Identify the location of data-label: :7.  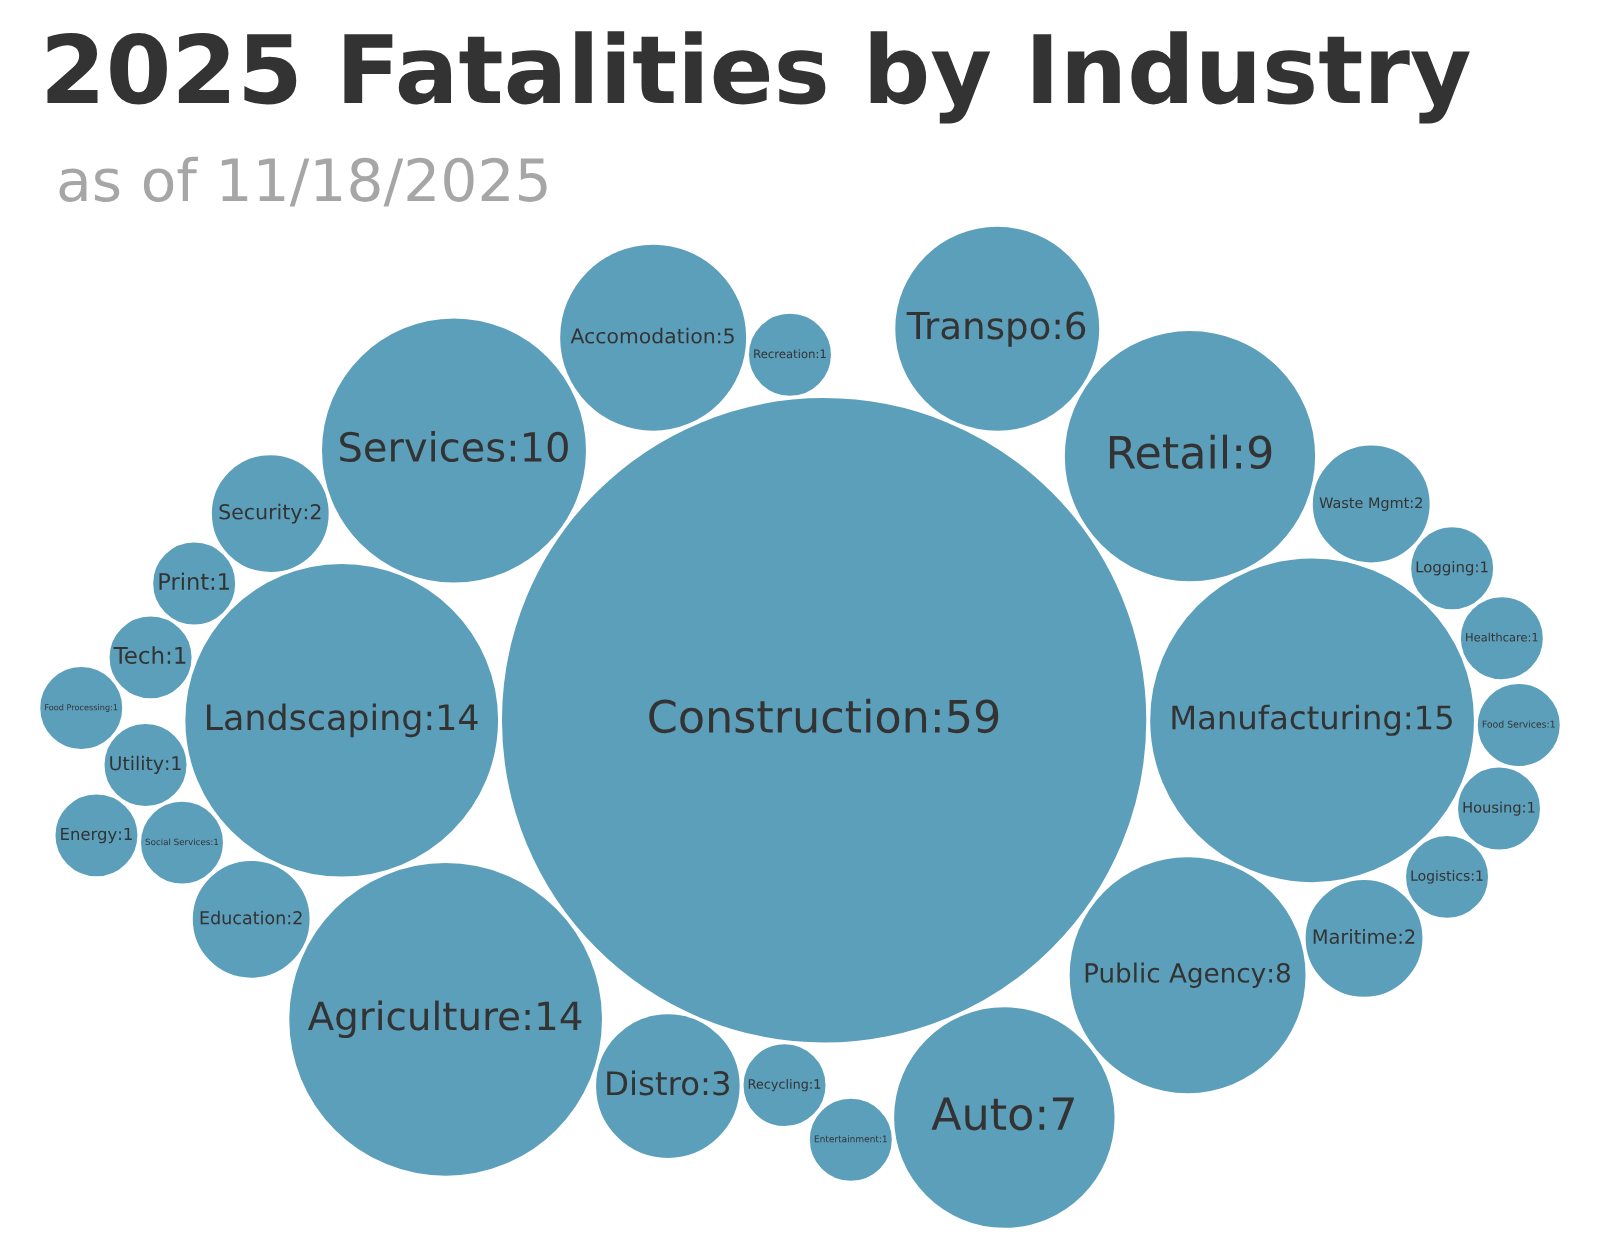
(1056, 1113).